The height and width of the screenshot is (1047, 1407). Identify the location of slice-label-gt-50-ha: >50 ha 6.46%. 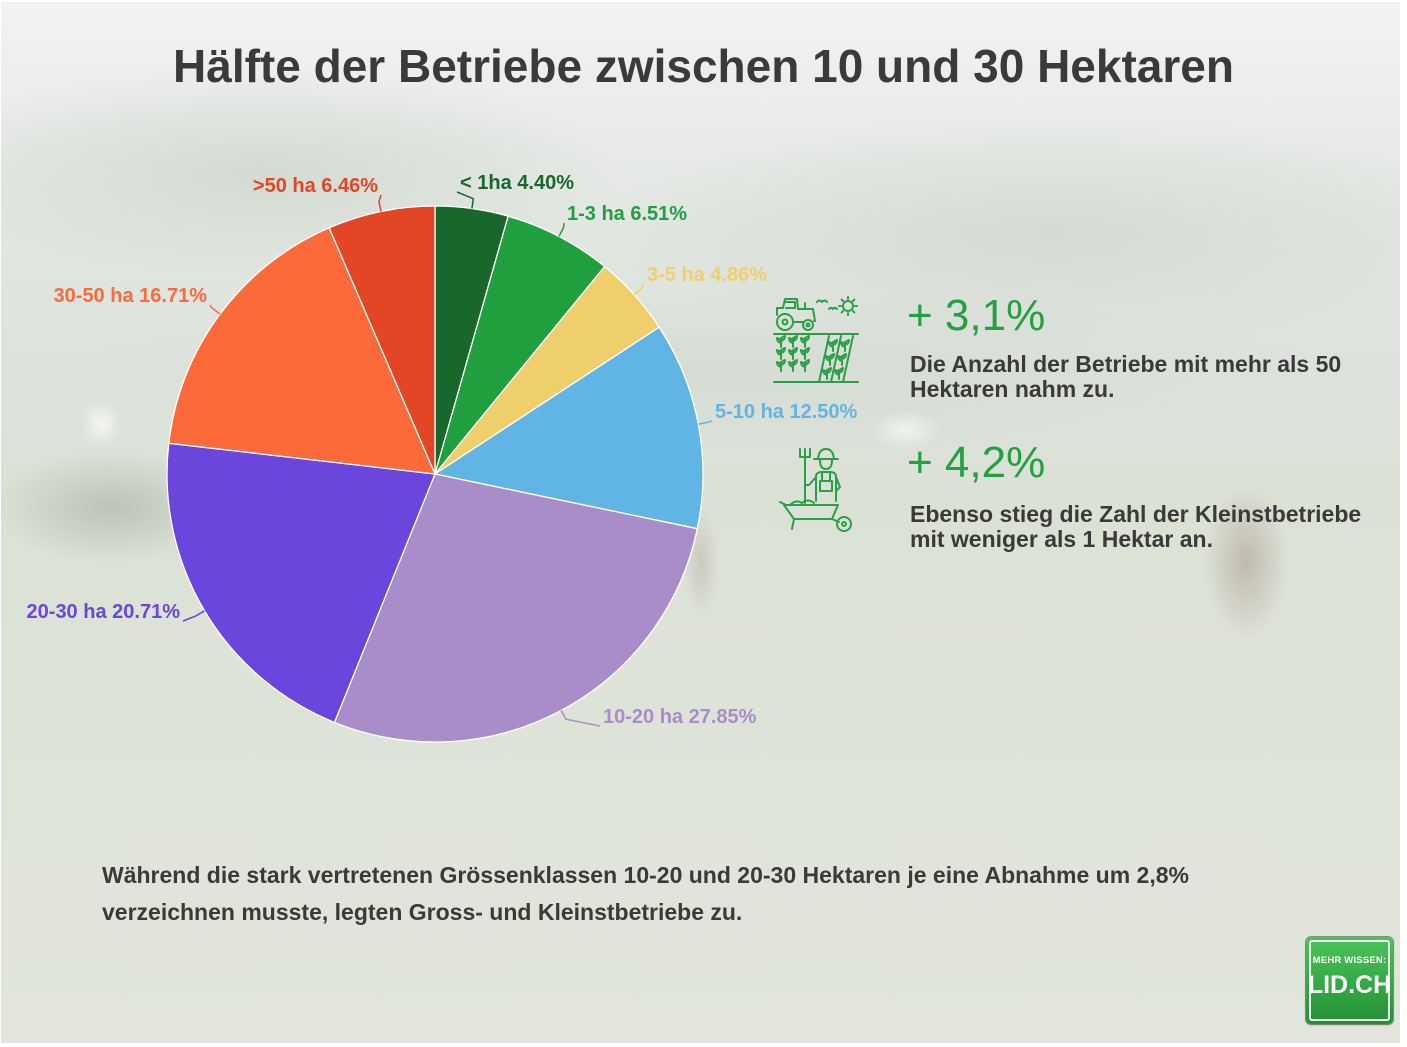
(315, 186).